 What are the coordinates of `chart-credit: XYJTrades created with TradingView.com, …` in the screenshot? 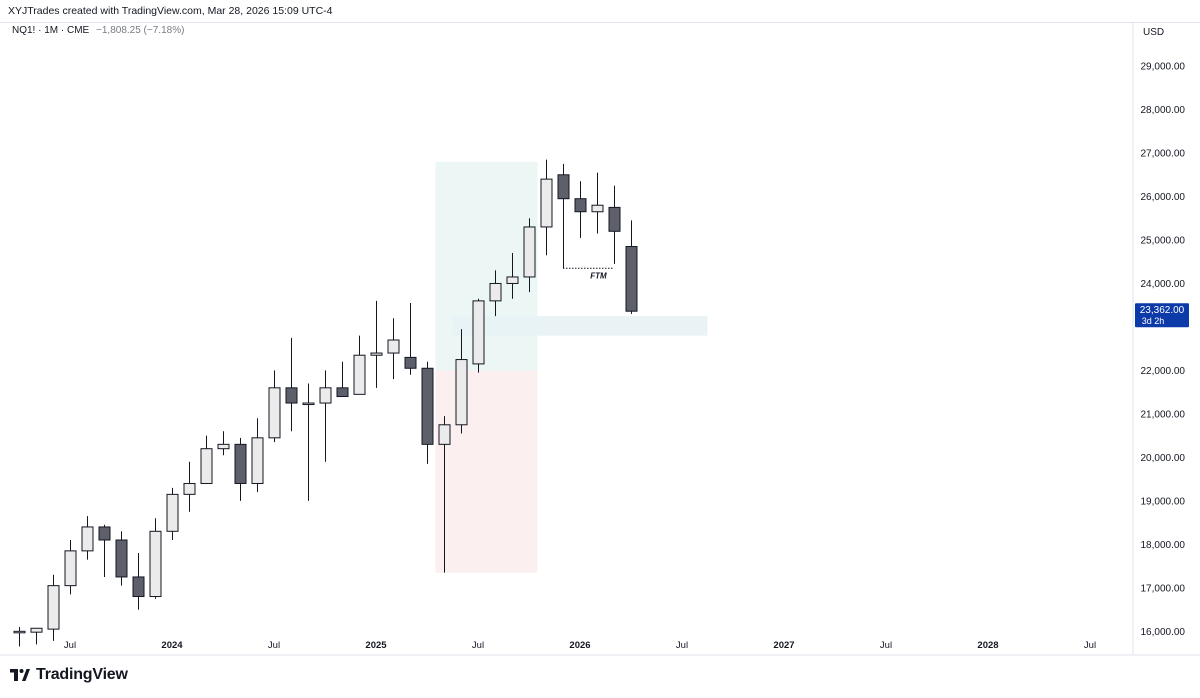 It's located at (170, 11).